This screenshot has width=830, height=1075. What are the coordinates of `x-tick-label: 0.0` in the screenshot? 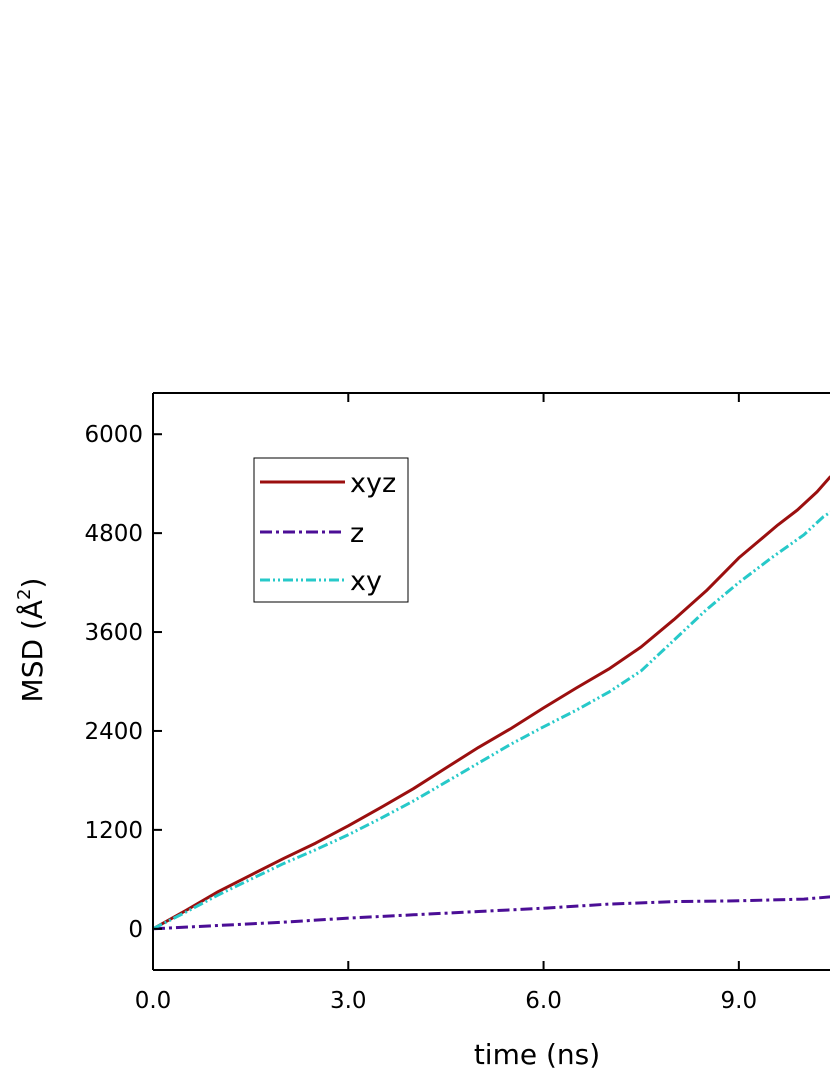 It's located at (153, 1001).